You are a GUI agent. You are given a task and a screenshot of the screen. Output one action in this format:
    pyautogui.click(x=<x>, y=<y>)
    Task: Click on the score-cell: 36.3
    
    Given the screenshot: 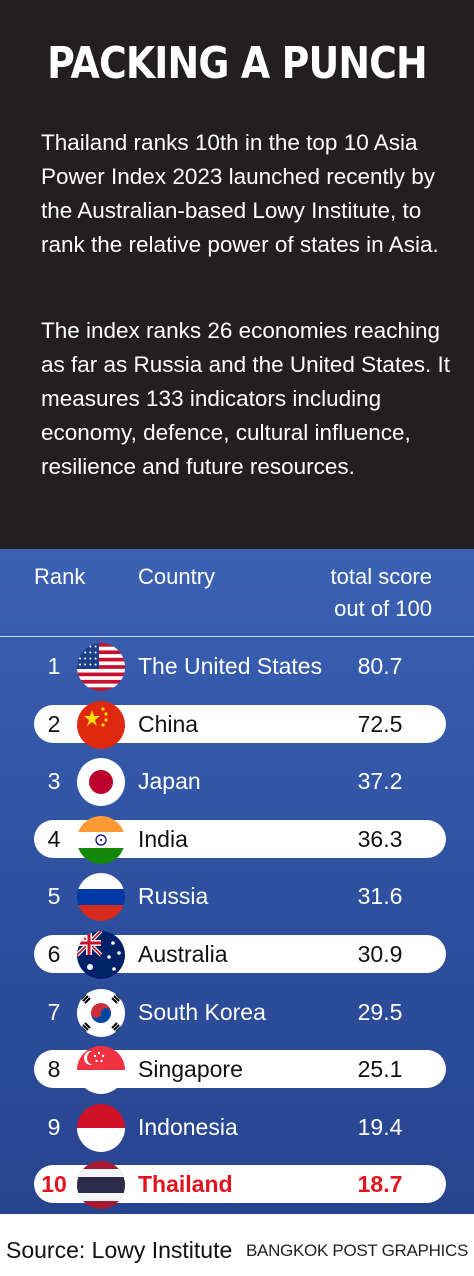 What is the action you would take?
    pyautogui.click(x=380, y=838)
    